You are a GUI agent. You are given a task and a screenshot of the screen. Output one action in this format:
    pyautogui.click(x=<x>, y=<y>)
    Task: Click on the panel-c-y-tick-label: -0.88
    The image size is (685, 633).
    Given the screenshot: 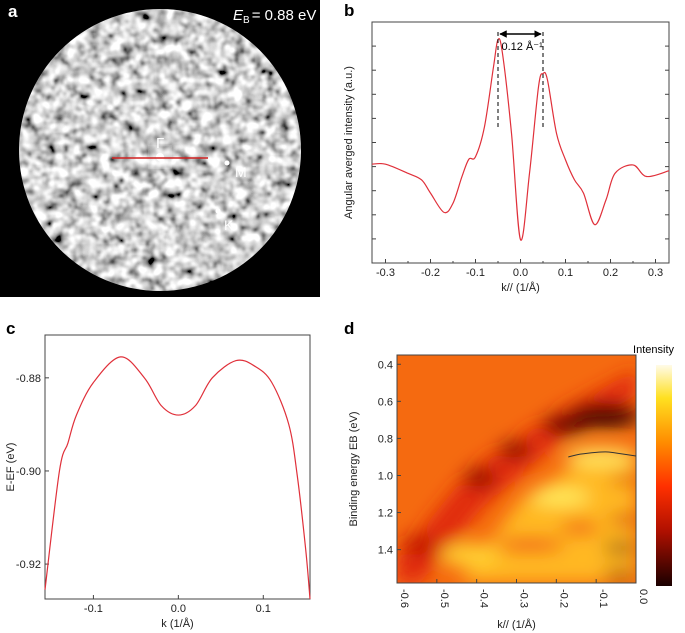 What is the action you would take?
    pyautogui.click(x=28, y=379)
    